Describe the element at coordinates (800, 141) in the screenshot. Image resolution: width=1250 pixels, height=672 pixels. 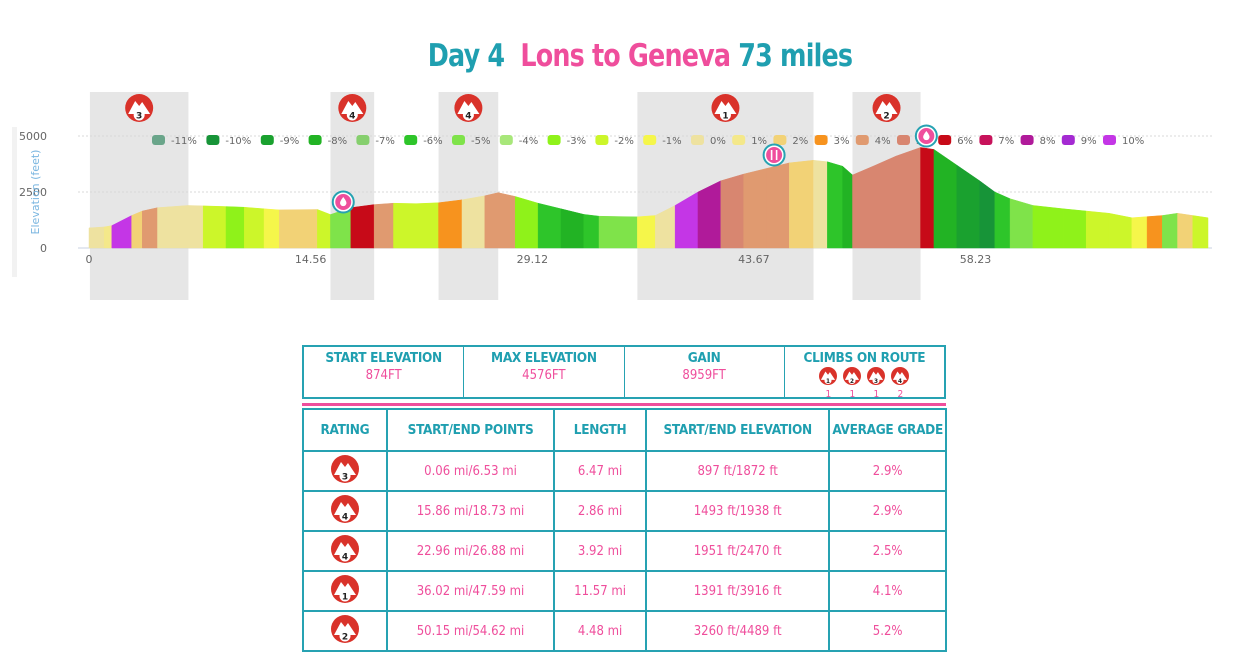
I see `legend-label: 2%` at that location.